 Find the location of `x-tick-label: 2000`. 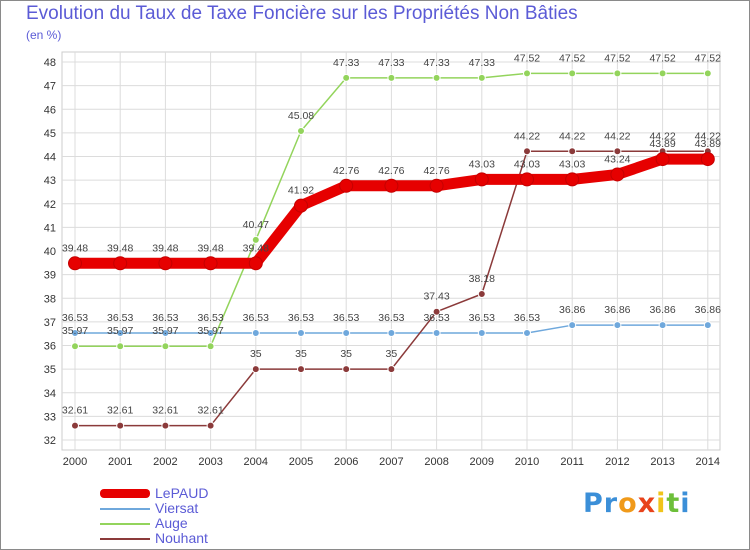

x-tick-label: 2000 is located at coordinates (75, 462).